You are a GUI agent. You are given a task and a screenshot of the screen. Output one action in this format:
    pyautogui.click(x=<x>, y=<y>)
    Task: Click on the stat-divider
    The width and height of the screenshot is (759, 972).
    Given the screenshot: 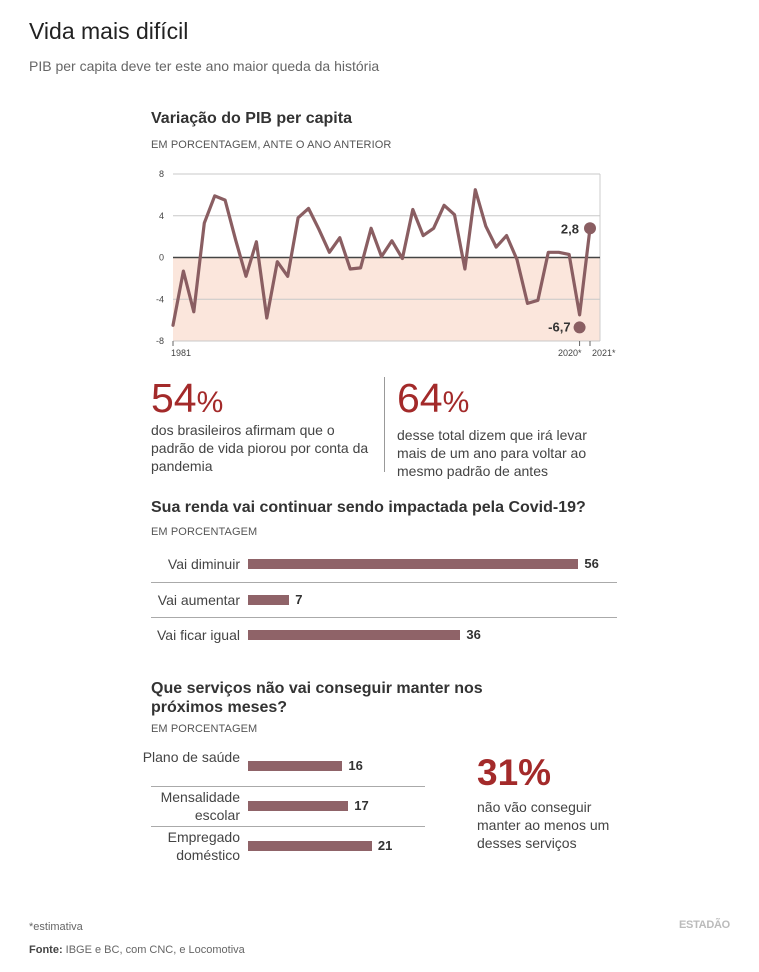 What is the action you would take?
    pyautogui.click(x=384, y=424)
    